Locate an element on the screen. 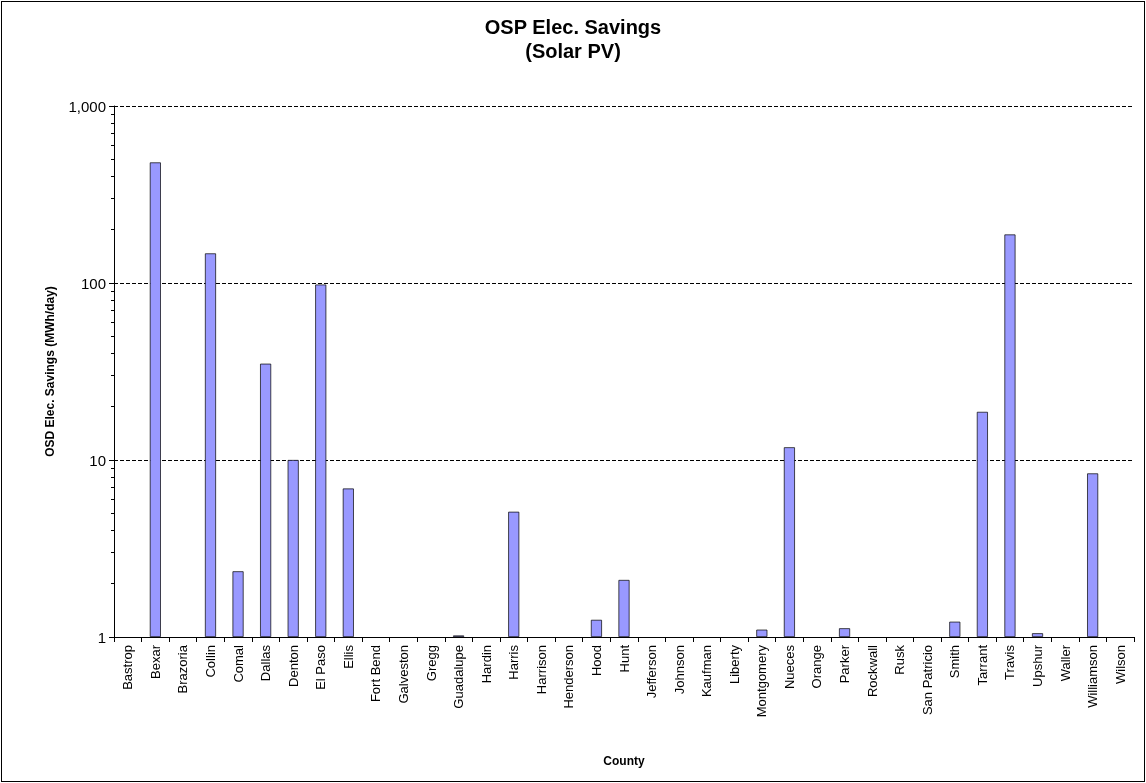  y-axis-title: OSD Elec. Savings (MWh/day) is located at coordinates (50, 371).